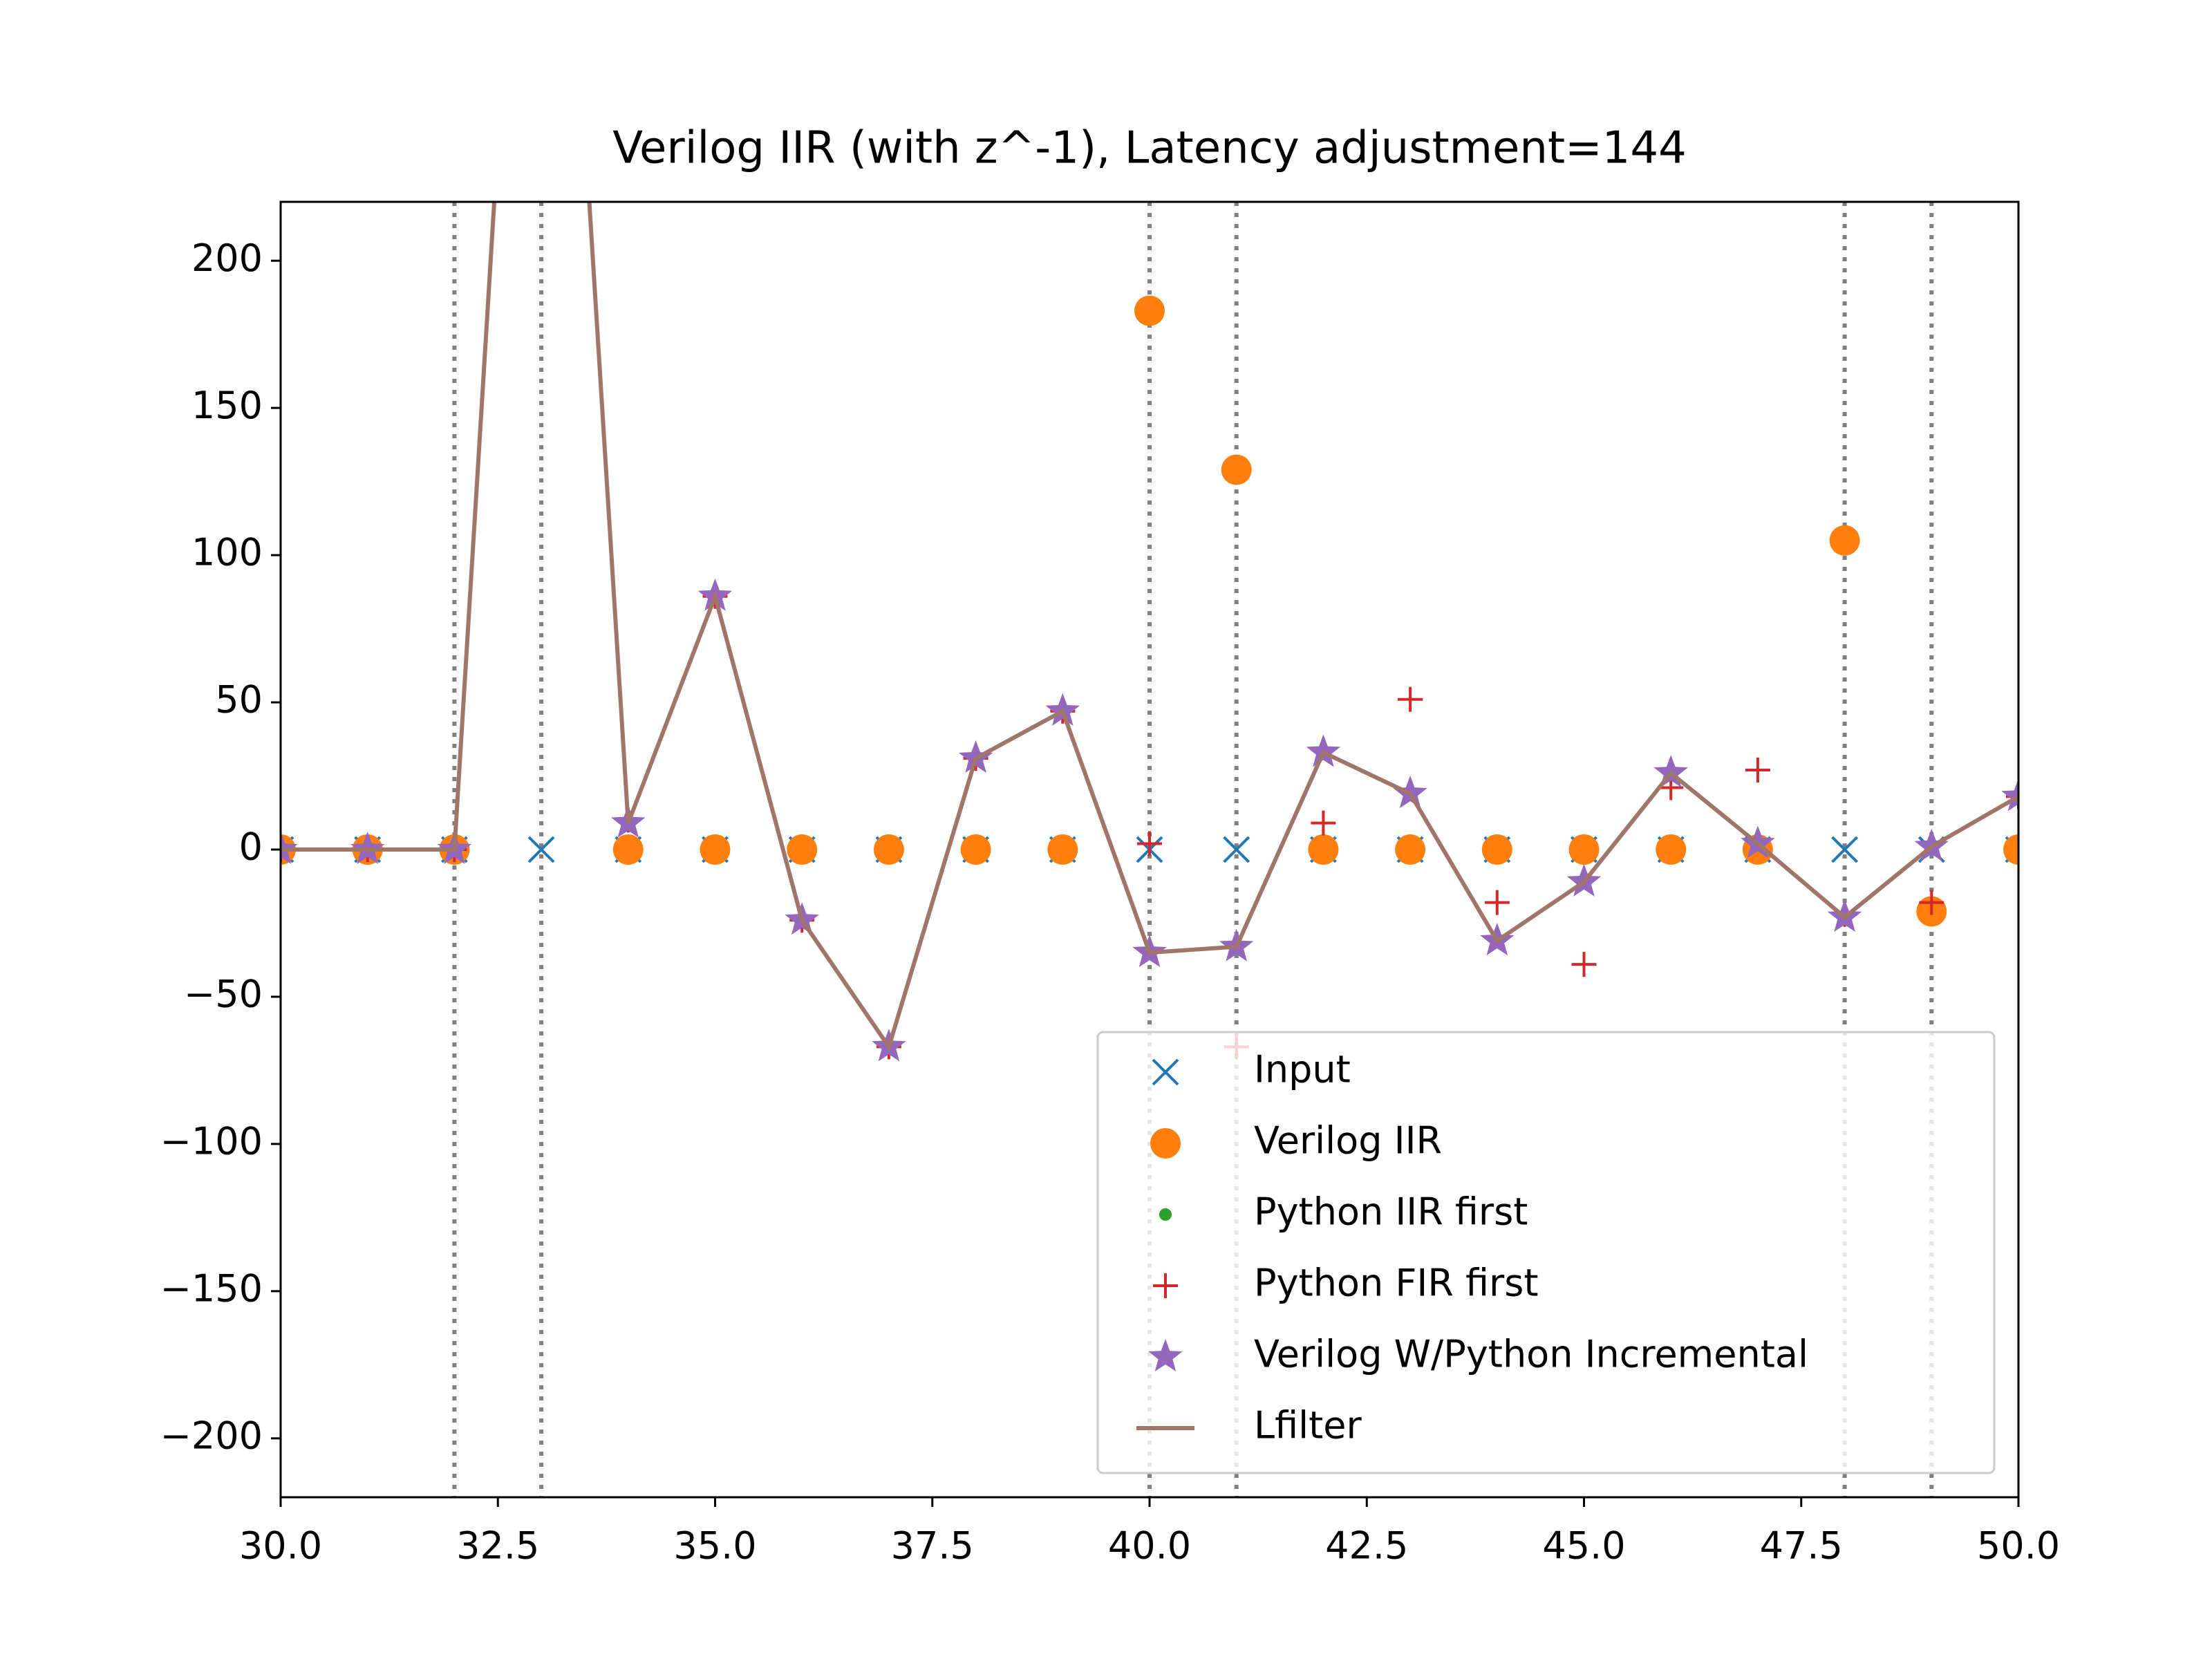 This screenshot has height=1659, width=2212. I want to click on legend-label: Lfilter, so click(1308, 1426).